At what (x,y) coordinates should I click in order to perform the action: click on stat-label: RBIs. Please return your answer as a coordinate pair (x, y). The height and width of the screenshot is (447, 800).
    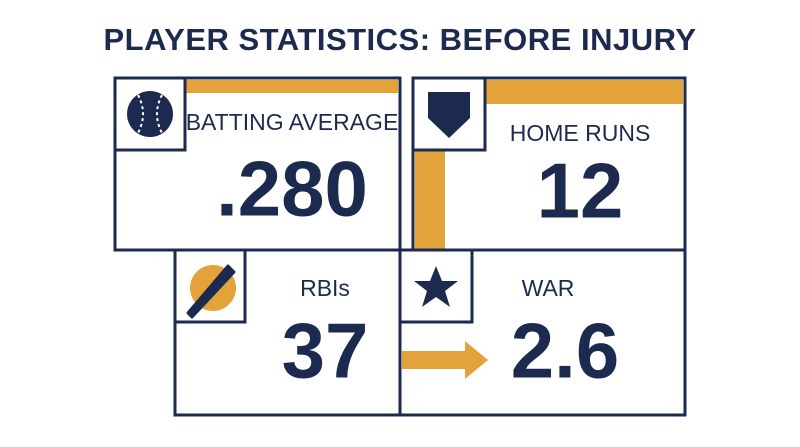
    Looking at the image, I should click on (325, 288).